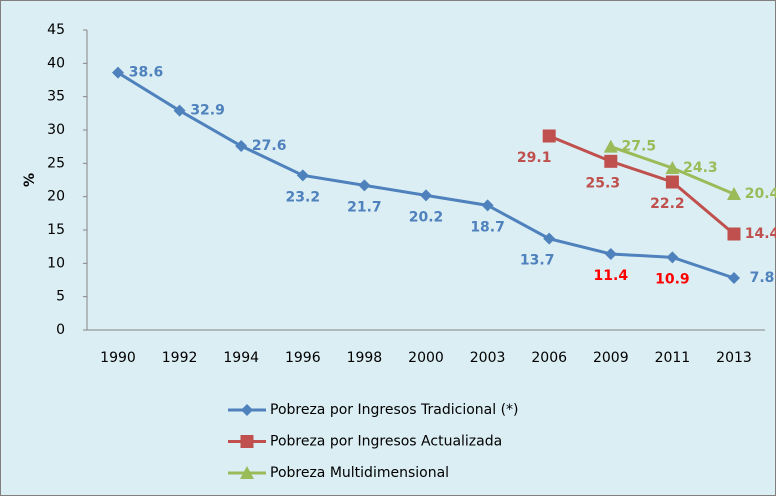 This screenshot has height=496, width=776. I want to click on x-tick-label: 2006, so click(549, 358).